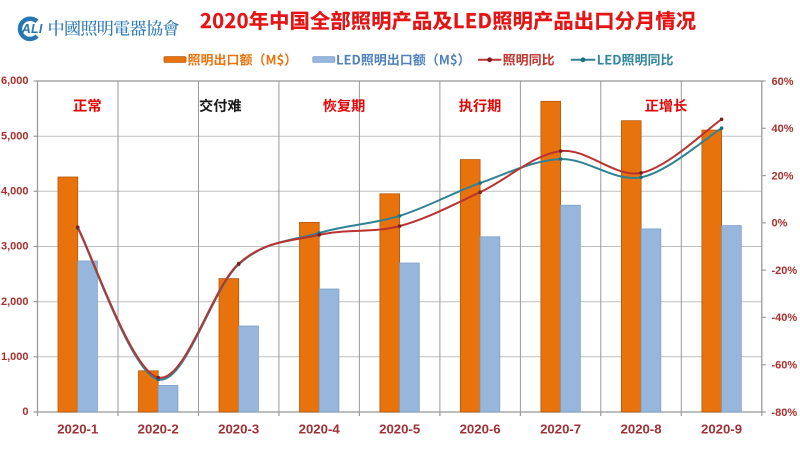 The height and width of the screenshot is (451, 800). I want to click on svg-text: 40%, so click(783, 129).